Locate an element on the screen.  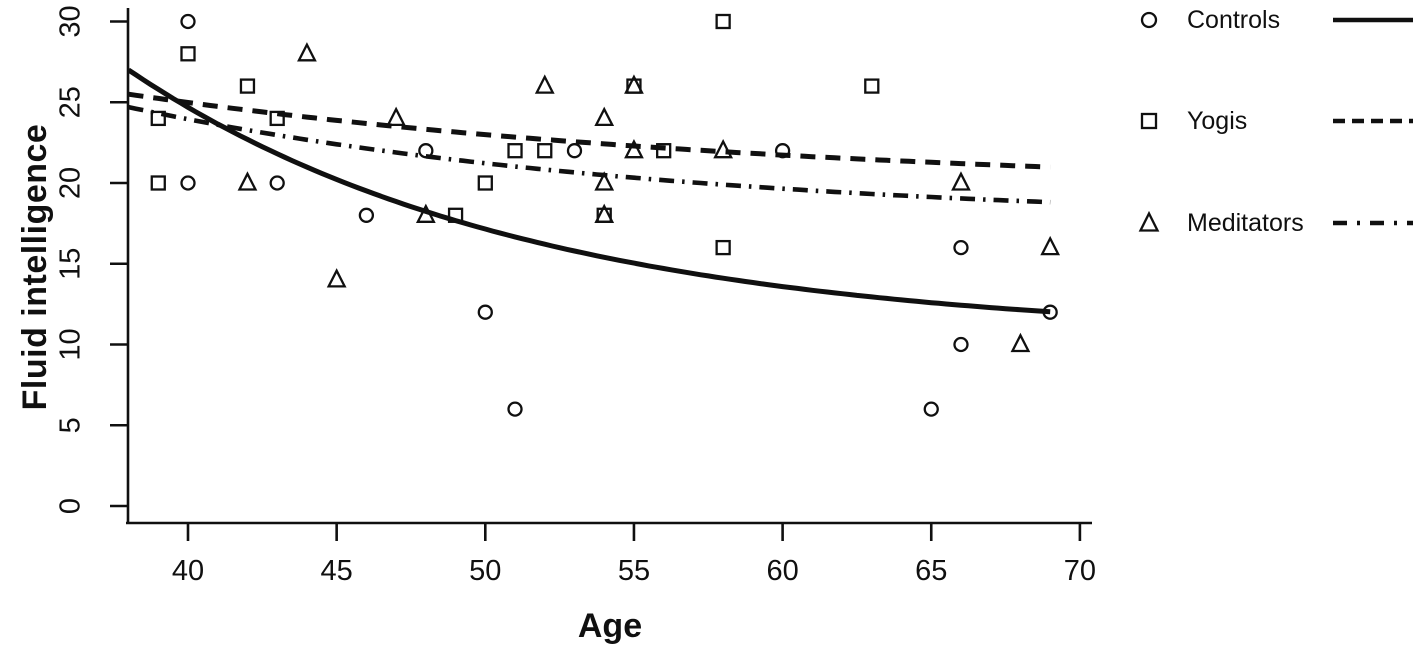
y-tick-label: 10 is located at coordinates (71, 344).